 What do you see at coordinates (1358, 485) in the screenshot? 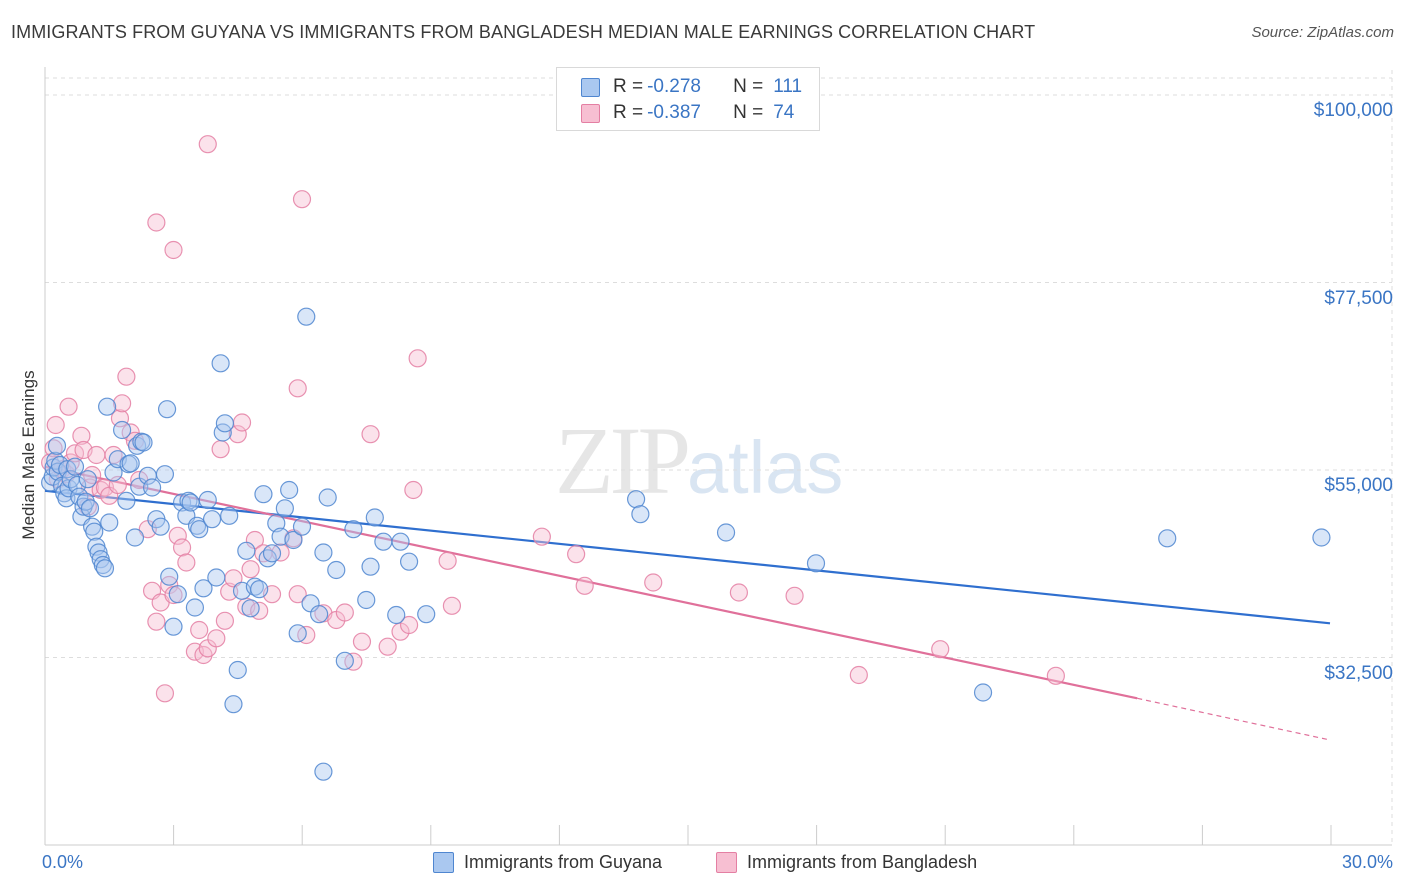
I see `y-tick-label: $55,000` at bounding box center [1358, 485].